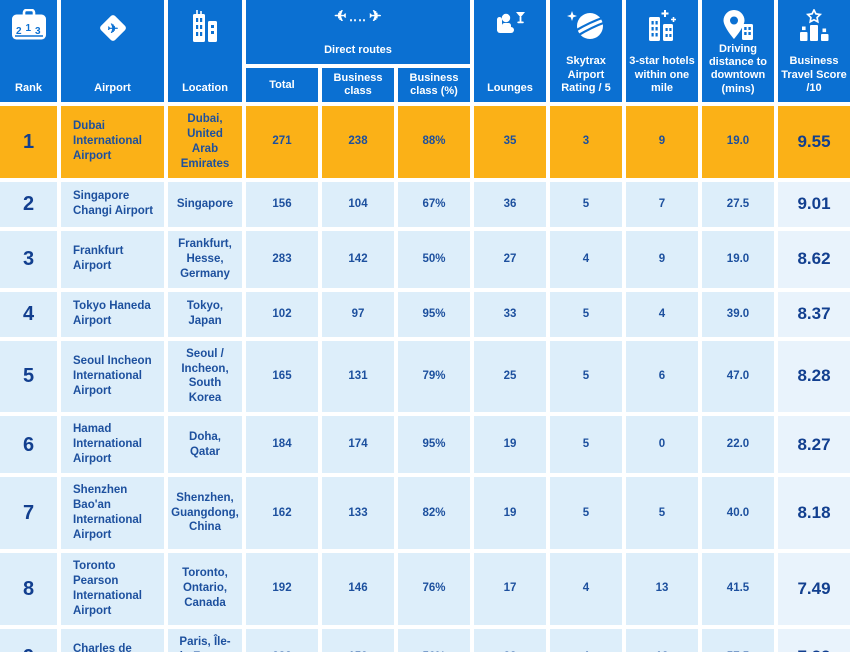 The height and width of the screenshot is (652, 850). I want to click on hotels-cell: 4, so click(662, 314).